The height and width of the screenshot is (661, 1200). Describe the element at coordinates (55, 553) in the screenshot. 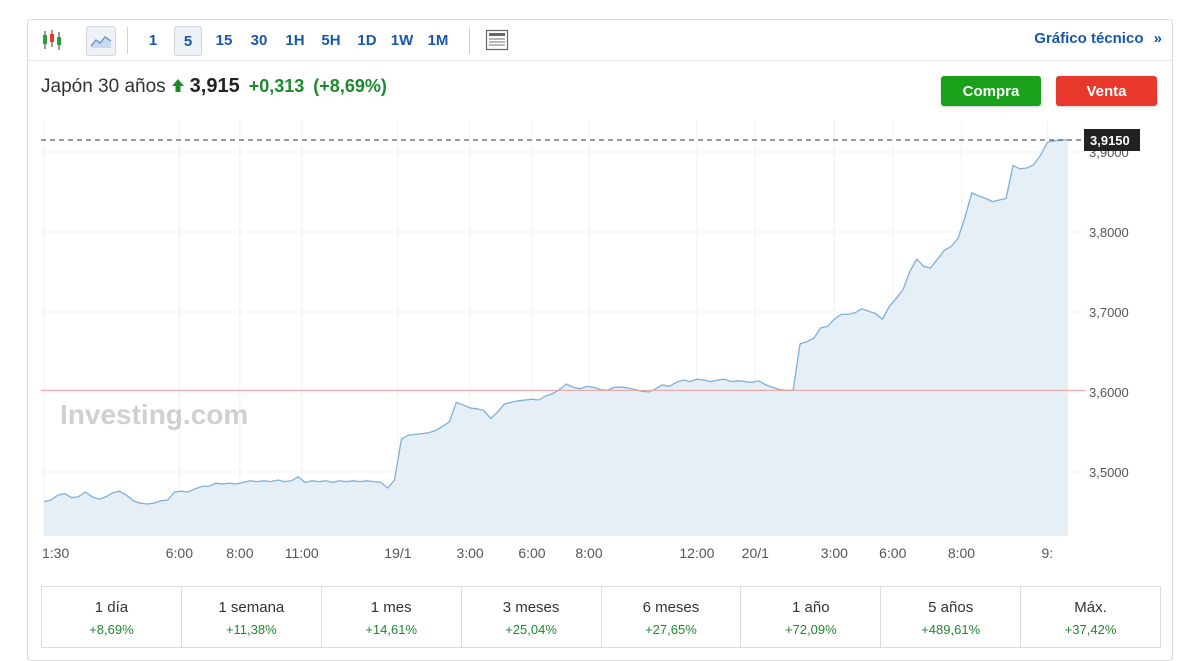

I see `x-tick-label: 1:30` at that location.